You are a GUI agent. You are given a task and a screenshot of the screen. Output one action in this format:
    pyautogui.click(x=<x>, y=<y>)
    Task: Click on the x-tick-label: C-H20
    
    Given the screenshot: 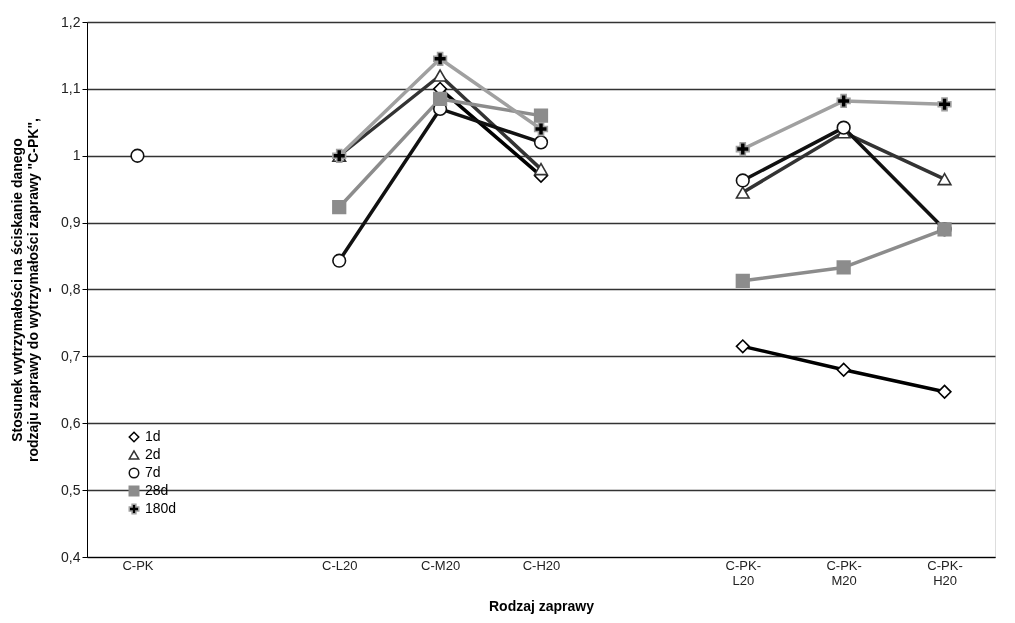 What is the action you would take?
    pyautogui.click(x=541, y=565)
    